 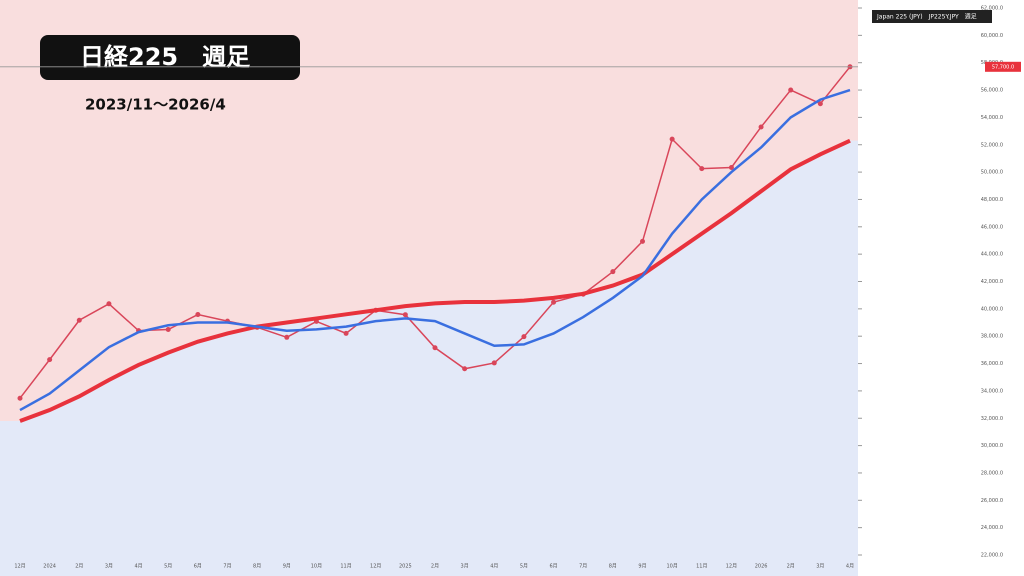 I want to click on y-tick-label: 38,000.0, so click(x=992, y=337).